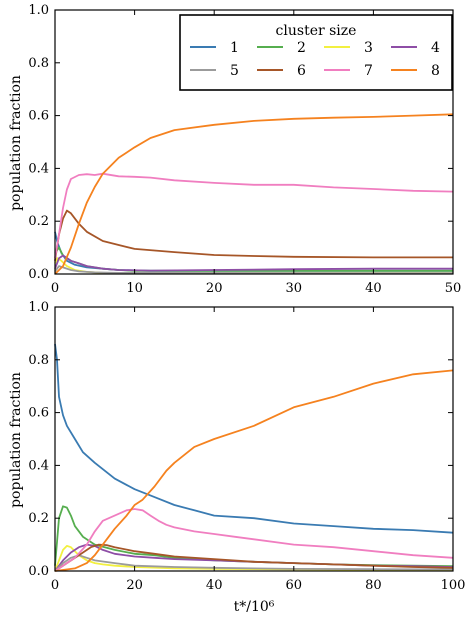 The image size is (466, 622). Describe the element at coordinates (38, 63) in the screenshot. I see `top-y-tick-label: 0.8` at that location.